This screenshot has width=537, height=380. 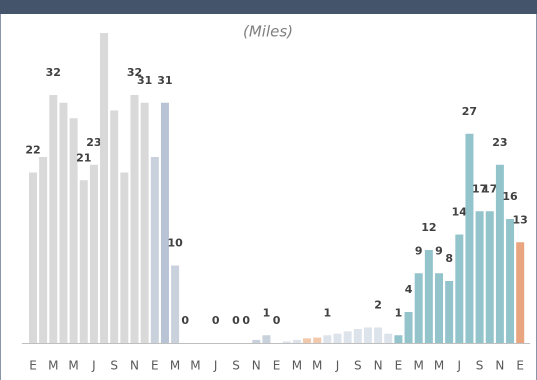 What do you see at coordinates (469, 111) in the screenshot?
I see `data-label: 27` at bounding box center [469, 111].